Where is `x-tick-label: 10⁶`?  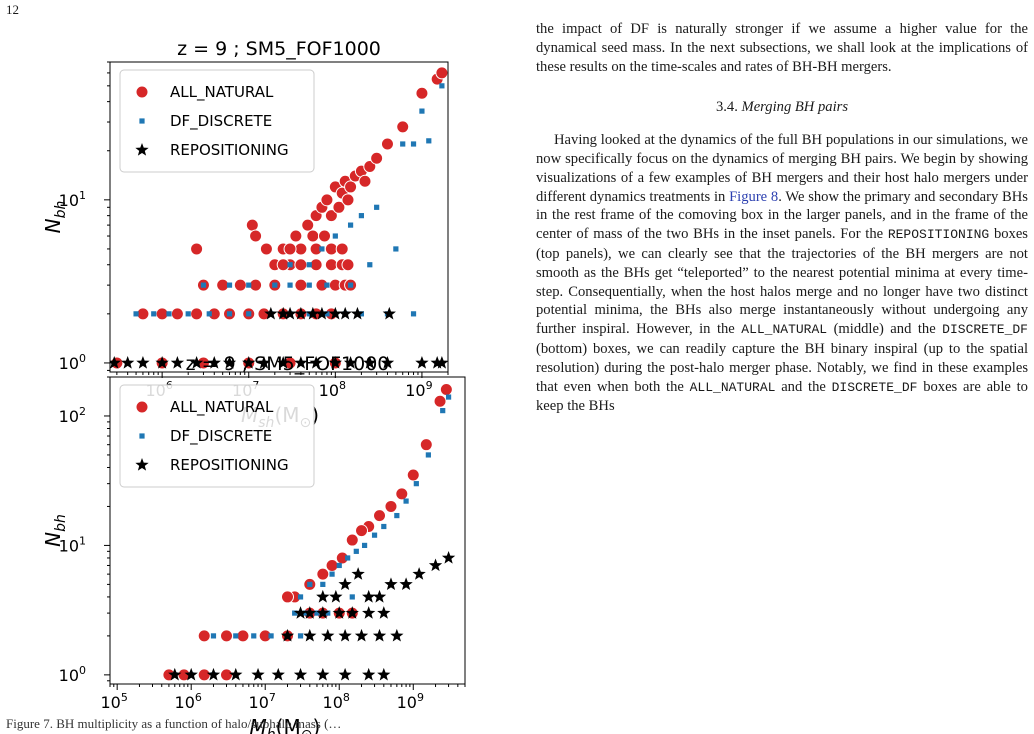 x-tick-label: 10⁶ is located at coordinates (188, 701).